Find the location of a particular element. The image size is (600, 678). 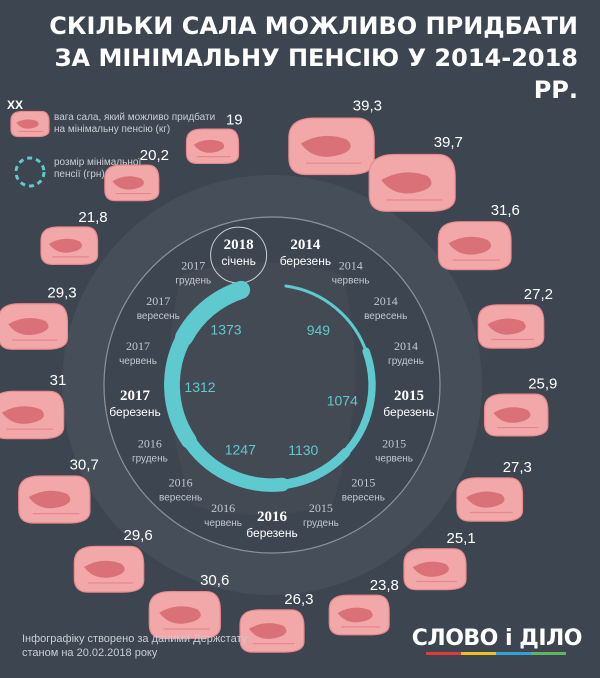

legend-pension-line-2: пенсії (грн) is located at coordinates (79, 174).